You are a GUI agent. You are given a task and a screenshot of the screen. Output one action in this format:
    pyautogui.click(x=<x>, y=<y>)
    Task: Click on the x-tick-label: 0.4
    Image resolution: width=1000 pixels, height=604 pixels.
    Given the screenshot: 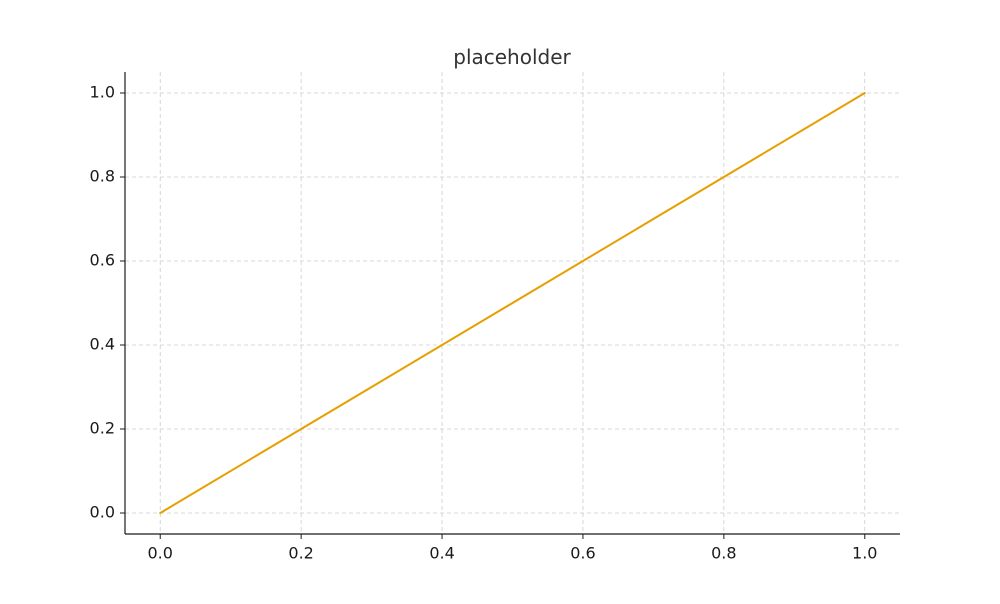 What is the action you would take?
    pyautogui.click(x=441, y=553)
    